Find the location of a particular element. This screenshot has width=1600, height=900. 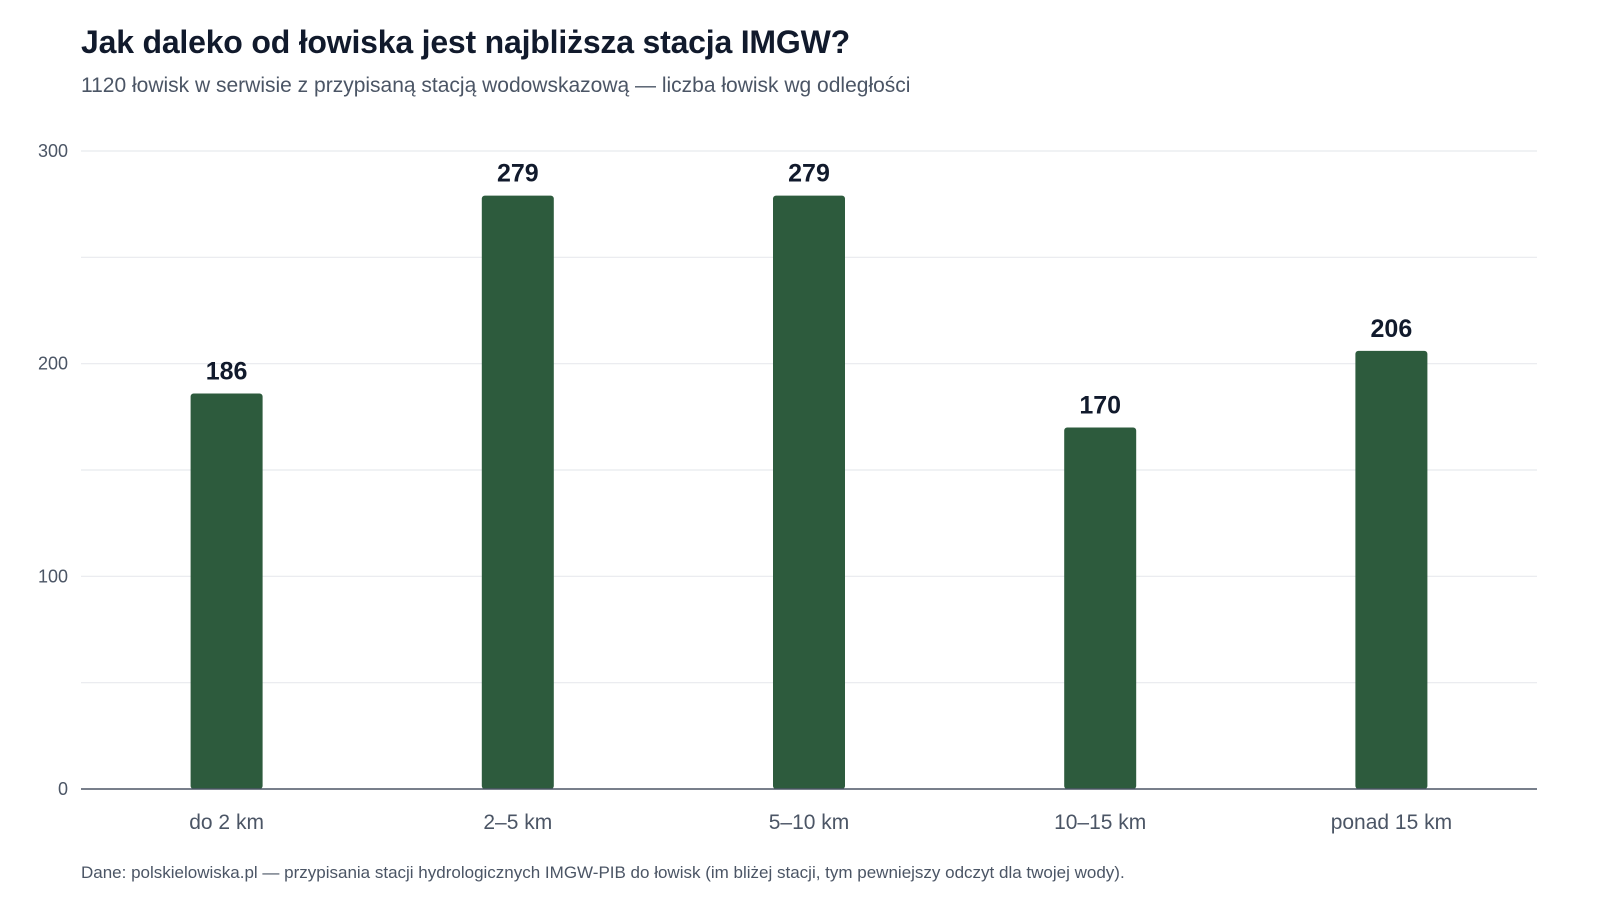

y-tick-label: 0 is located at coordinates (63, 789).